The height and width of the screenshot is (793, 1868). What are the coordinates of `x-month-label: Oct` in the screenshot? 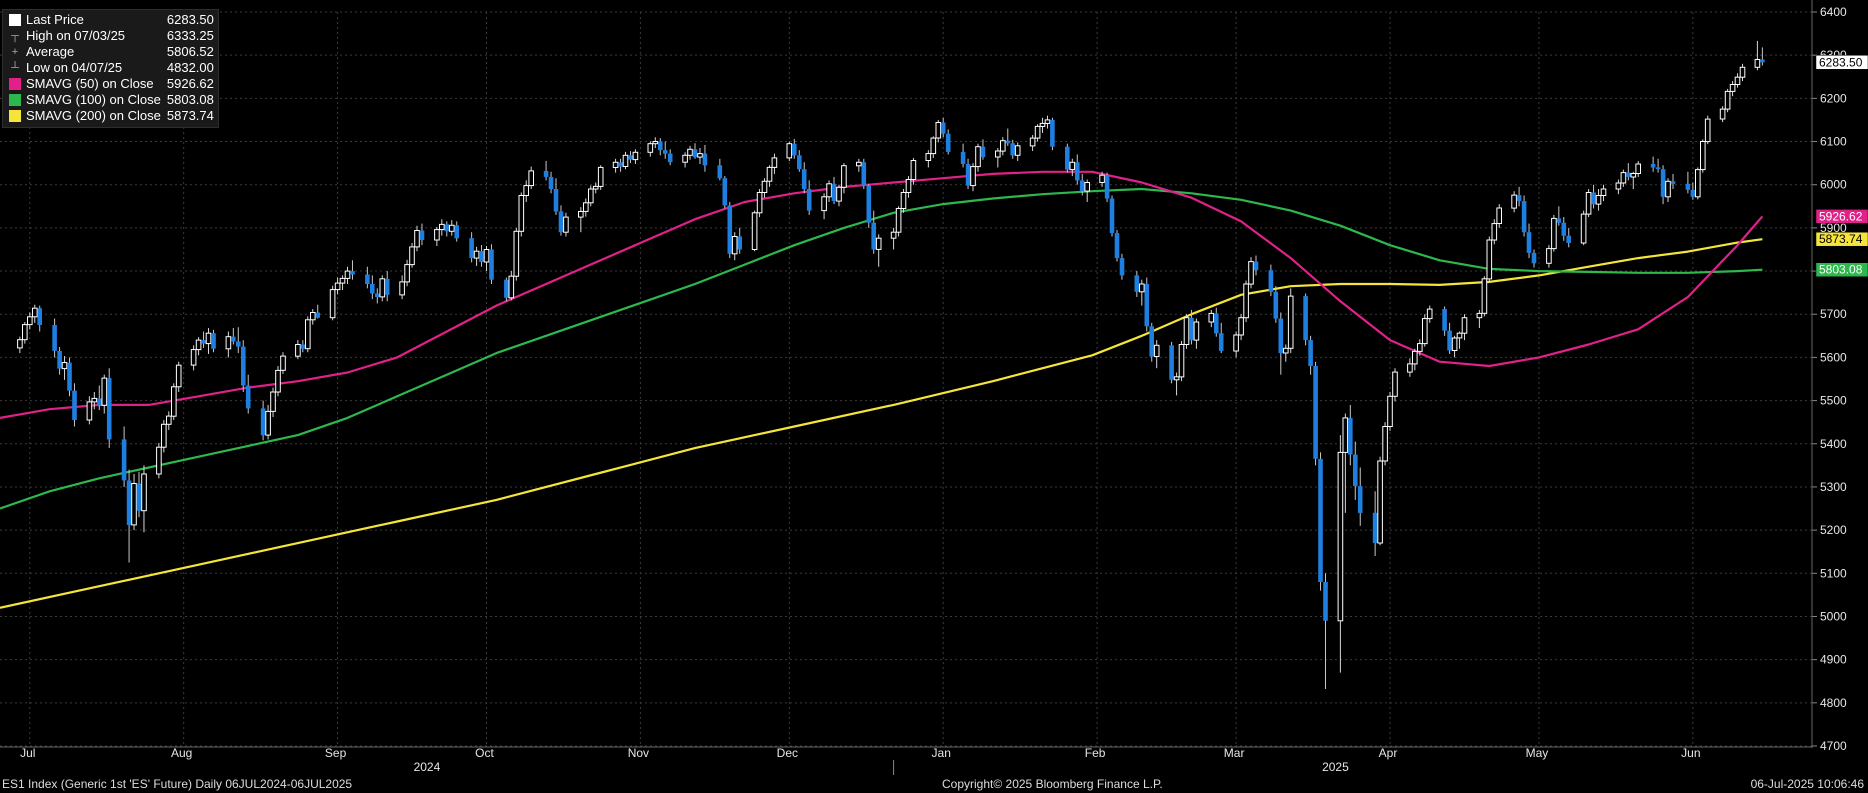 It's located at (484, 753).